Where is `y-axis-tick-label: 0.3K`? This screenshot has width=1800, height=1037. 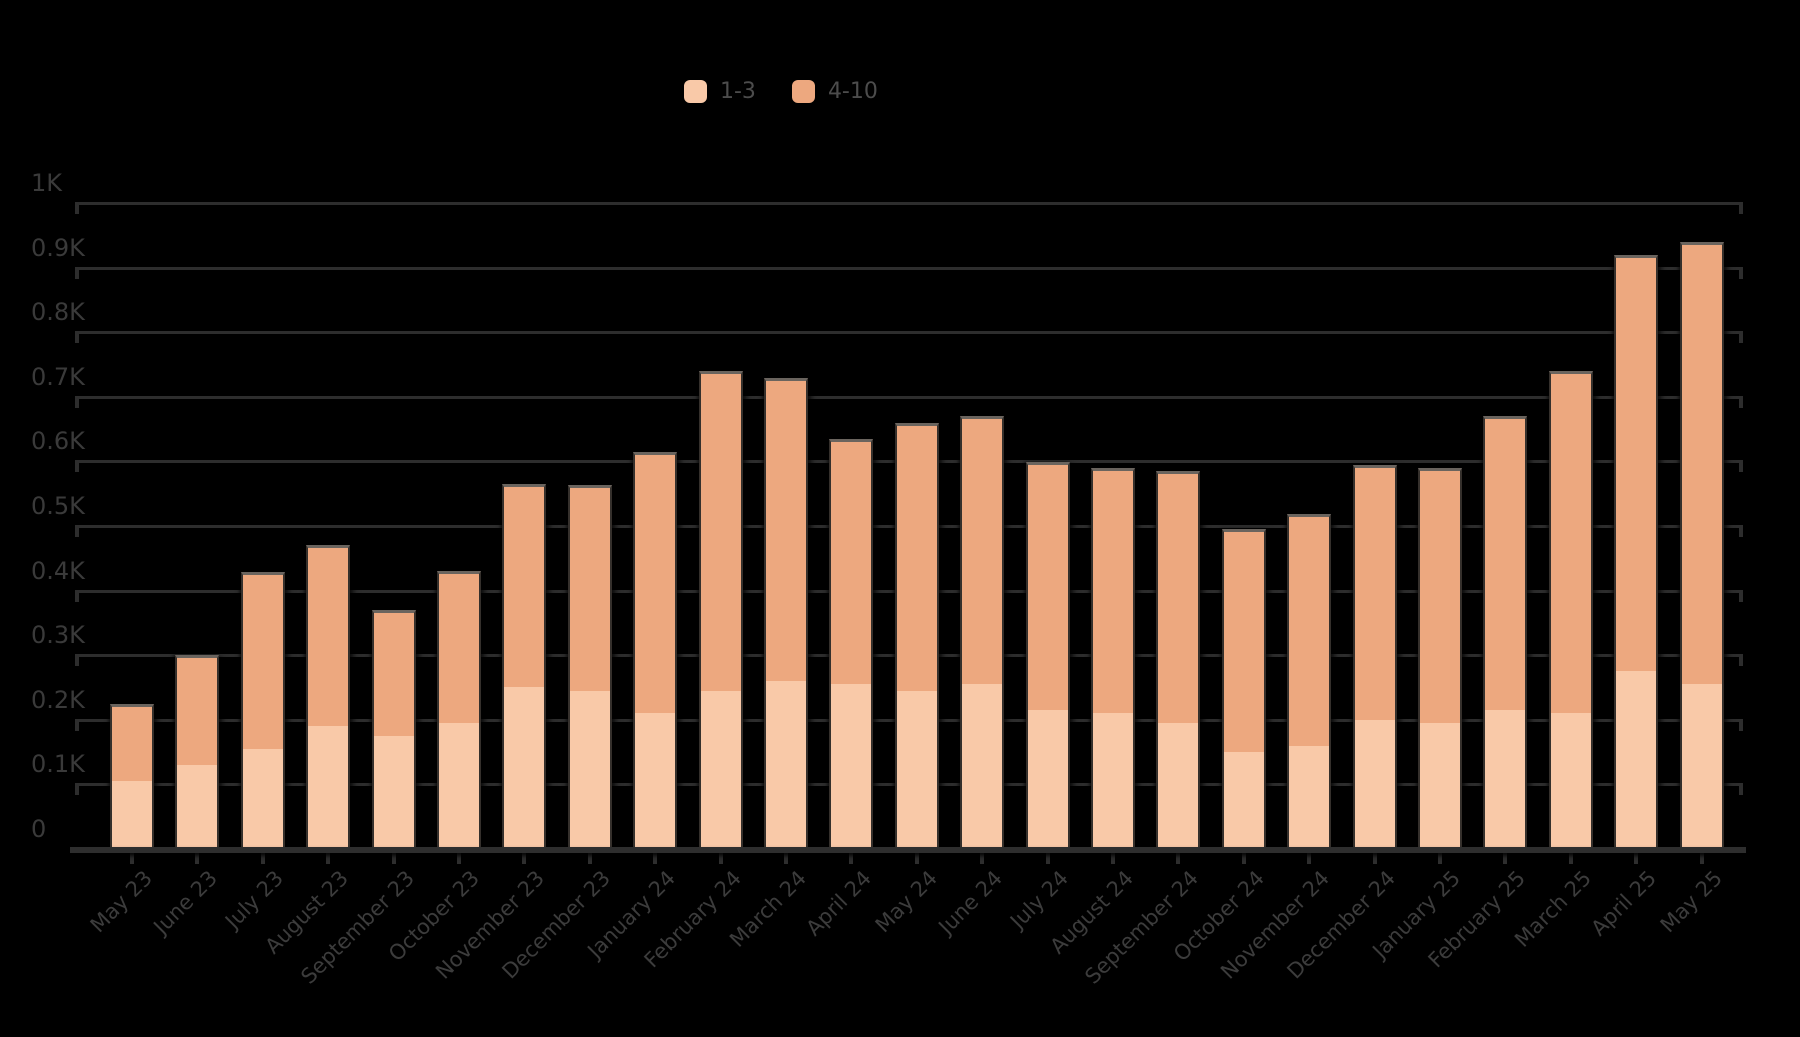 y-axis-tick-label: 0.3K is located at coordinates (58, 635).